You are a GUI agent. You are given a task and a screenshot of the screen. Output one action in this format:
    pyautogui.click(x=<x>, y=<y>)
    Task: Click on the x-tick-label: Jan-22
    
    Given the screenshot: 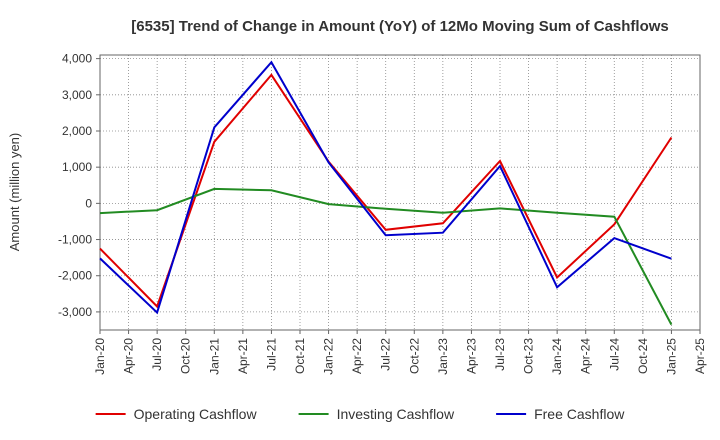 What is the action you would take?
    pyautogui.click(x=329, y=356)
    